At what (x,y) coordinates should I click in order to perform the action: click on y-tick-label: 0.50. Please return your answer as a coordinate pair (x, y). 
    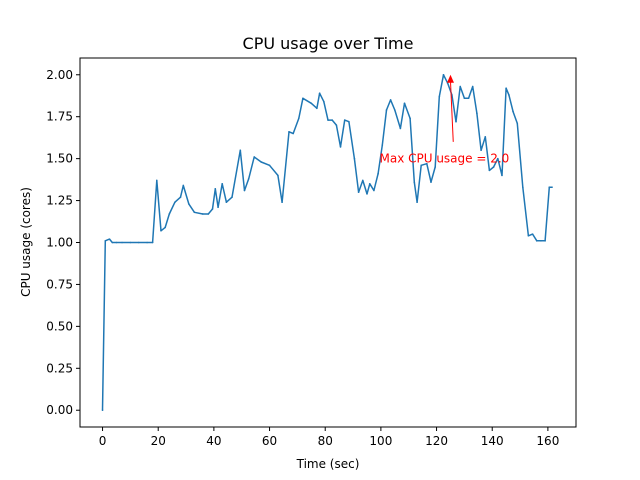
    Looking at the image, I should click on (59, 326).